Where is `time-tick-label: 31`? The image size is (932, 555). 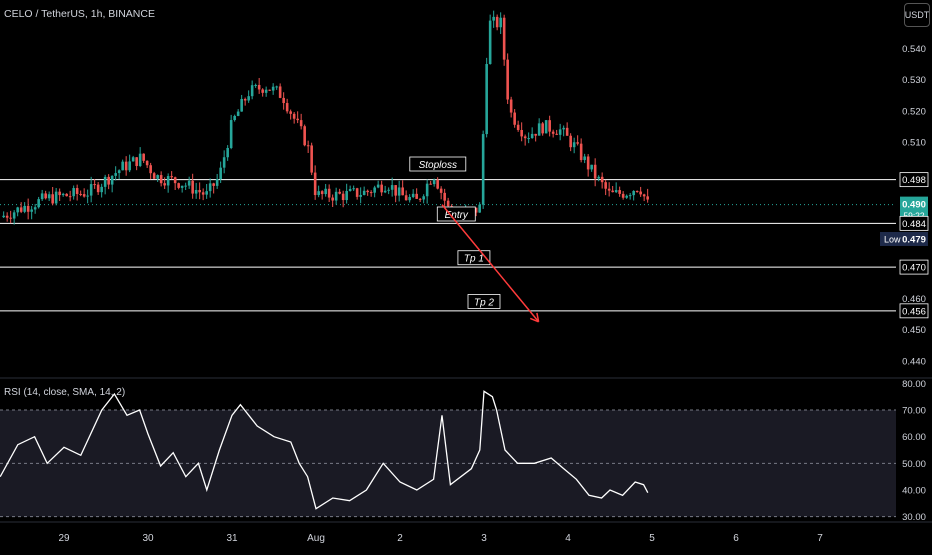
time-tick-label: 31 is located at coordinates (232, 538).